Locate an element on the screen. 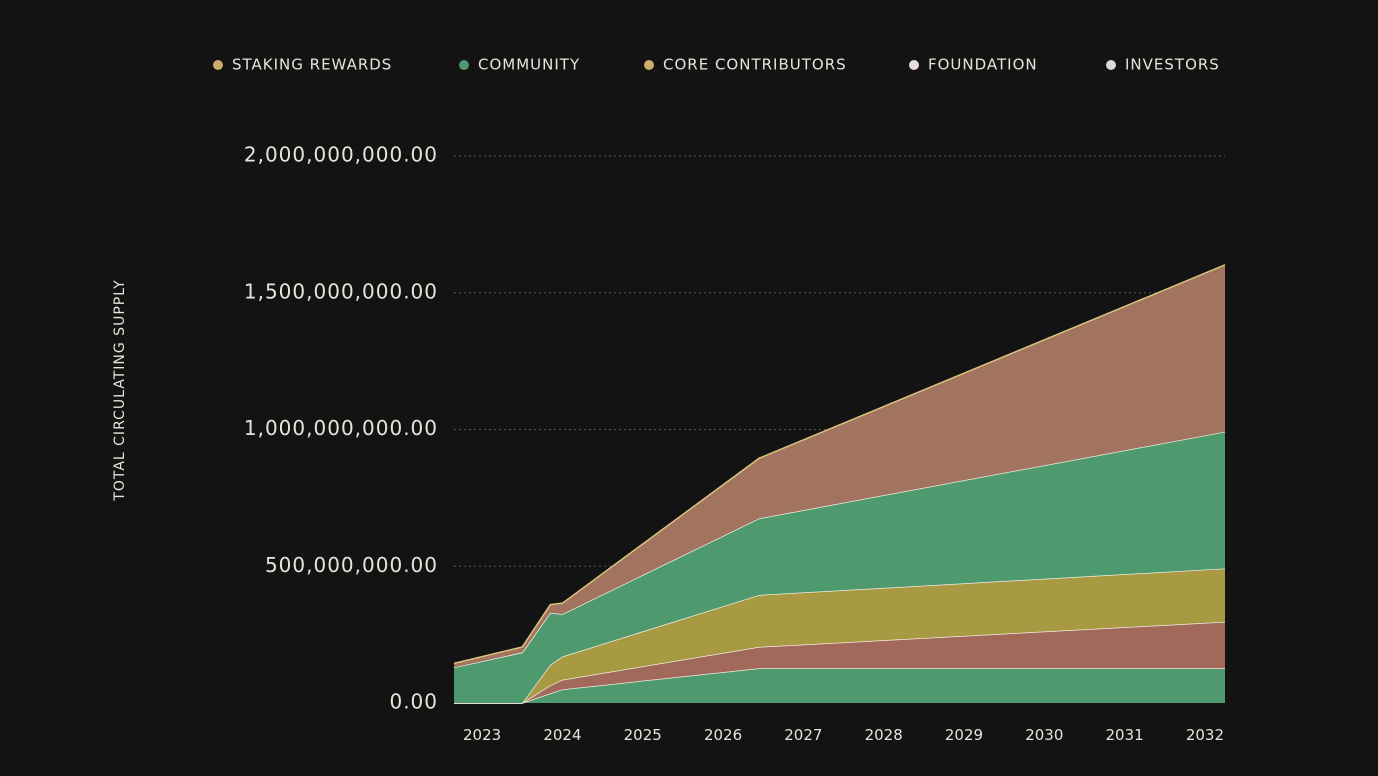  y-tick-label: 500,000,000.00 is located at coordinates (351, 565).